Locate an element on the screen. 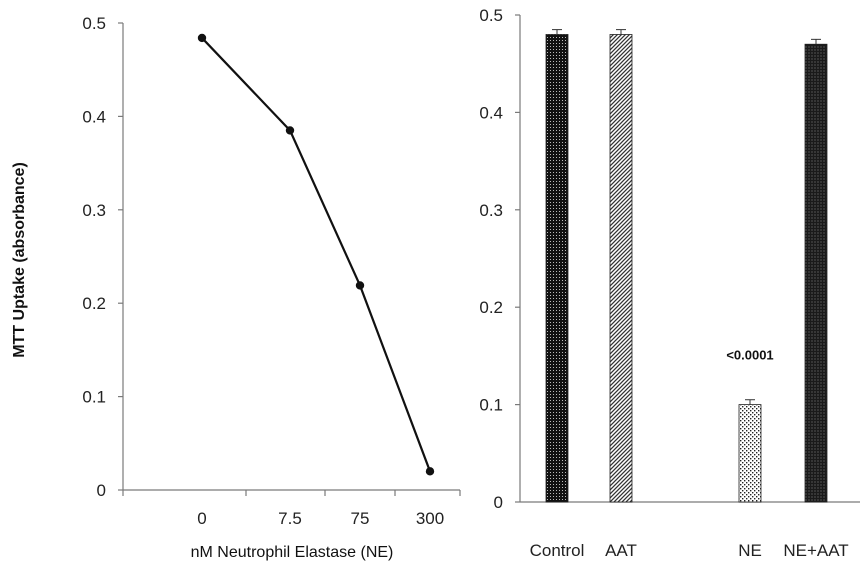 This screenshot has height=569, width=865. line-chart-y-tick-label: 0.2 is located at coordinates (94, 303).